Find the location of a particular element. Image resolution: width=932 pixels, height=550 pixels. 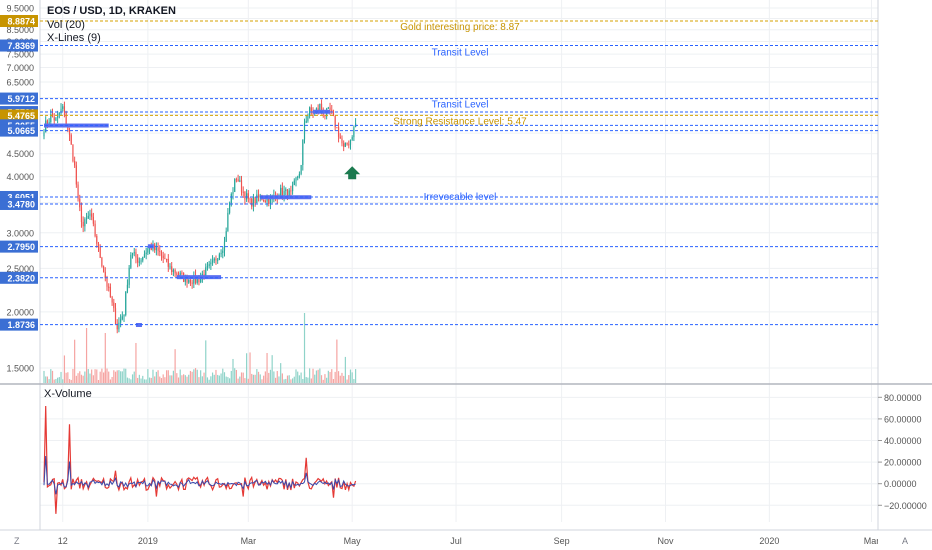

time-tick: Nov is located at coordinates (665, 541).